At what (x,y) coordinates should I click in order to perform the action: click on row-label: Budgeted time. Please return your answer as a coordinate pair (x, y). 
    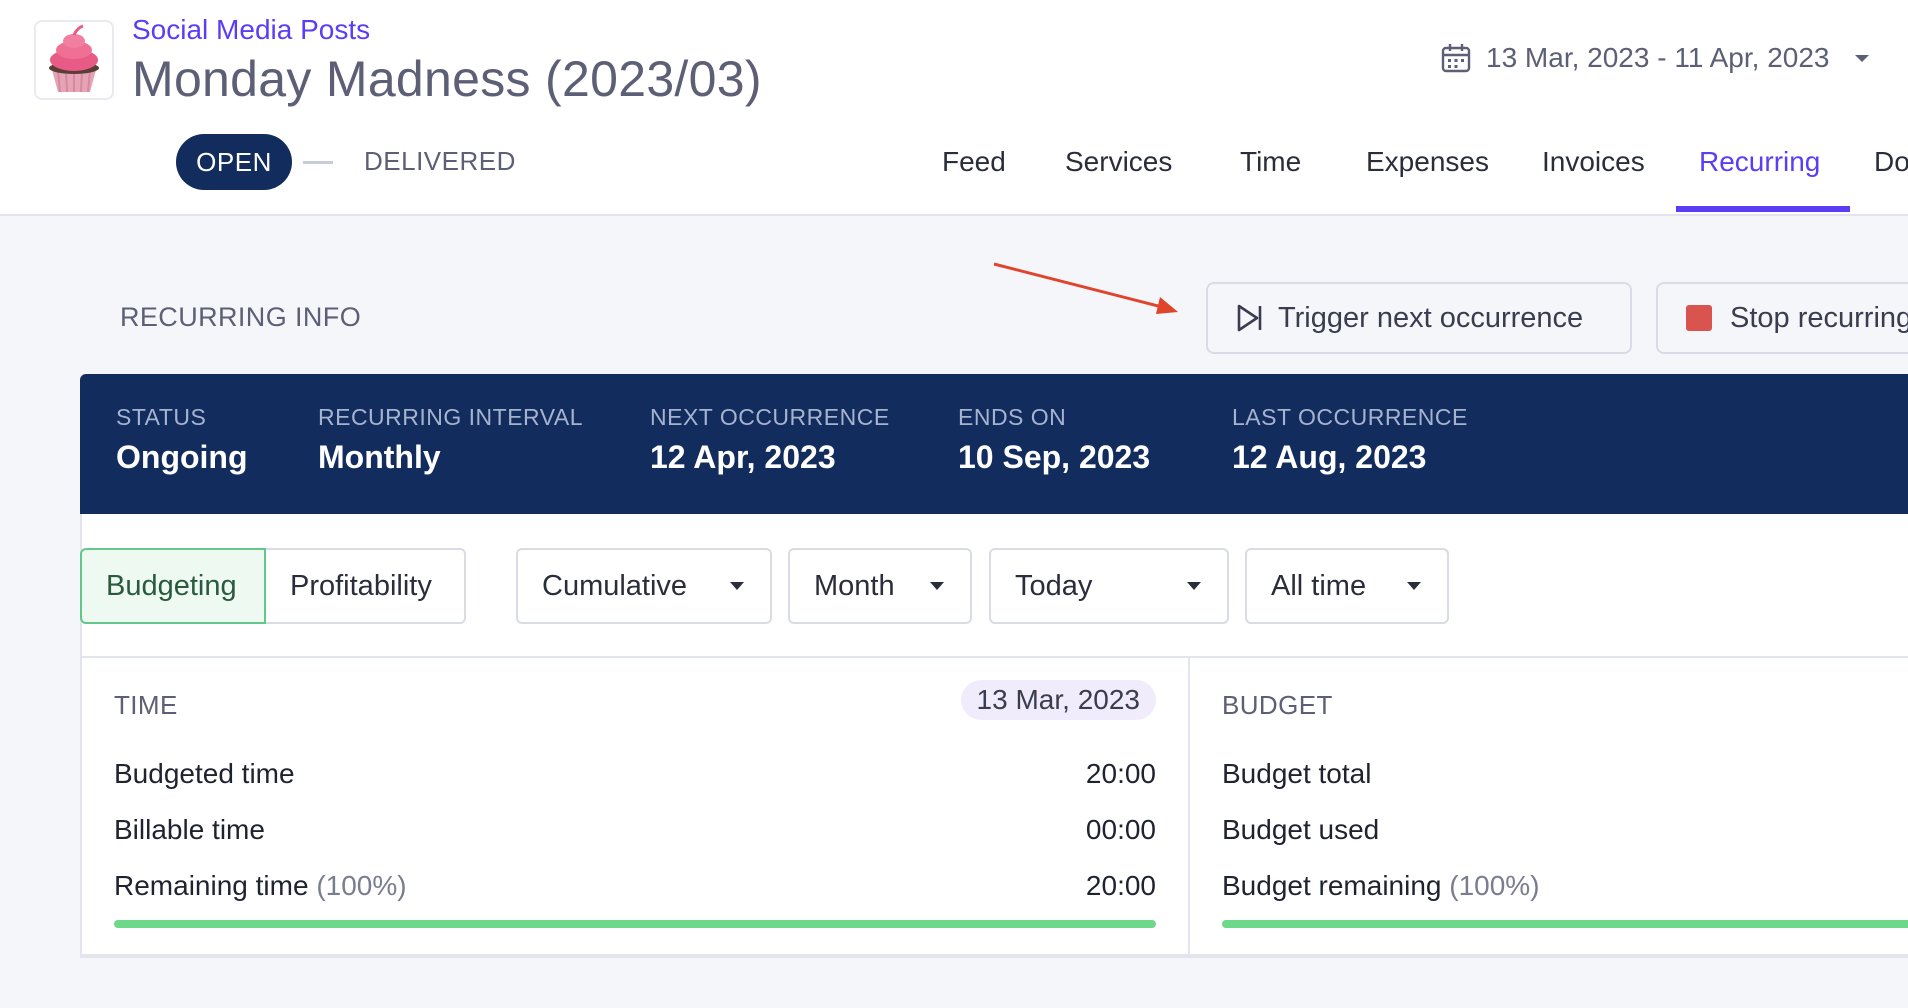
    Looking at the image, I should click on (204, 773).